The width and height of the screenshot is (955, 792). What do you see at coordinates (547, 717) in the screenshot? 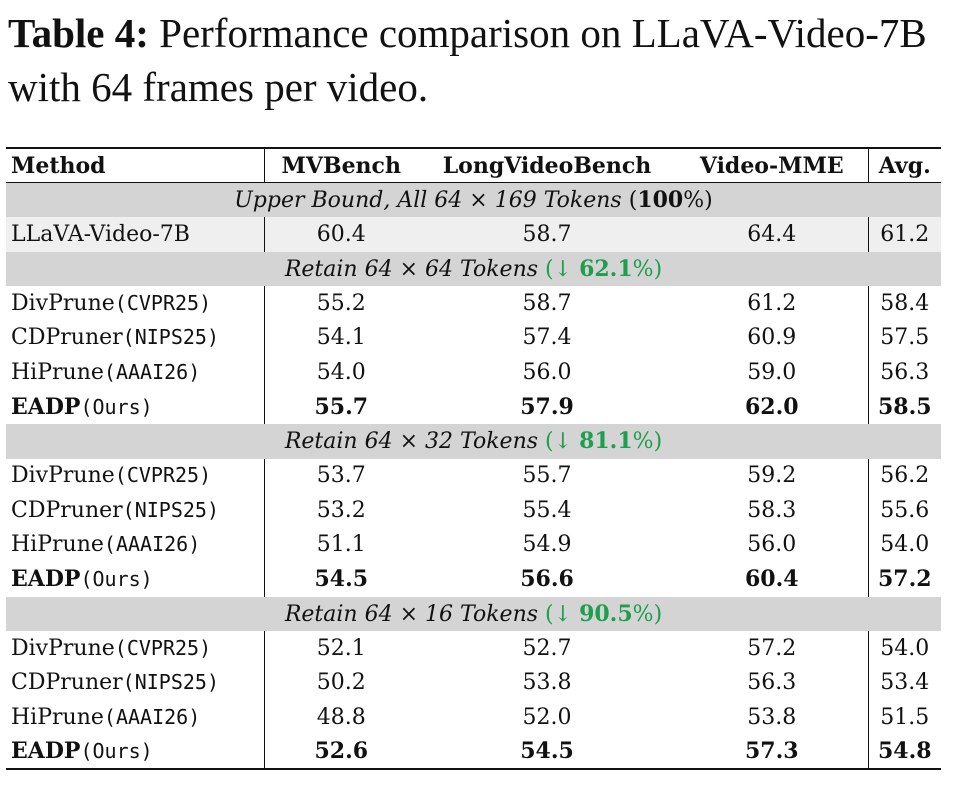
I see `cell-longvideobench: 52.0` at bounding box center [547, 717].